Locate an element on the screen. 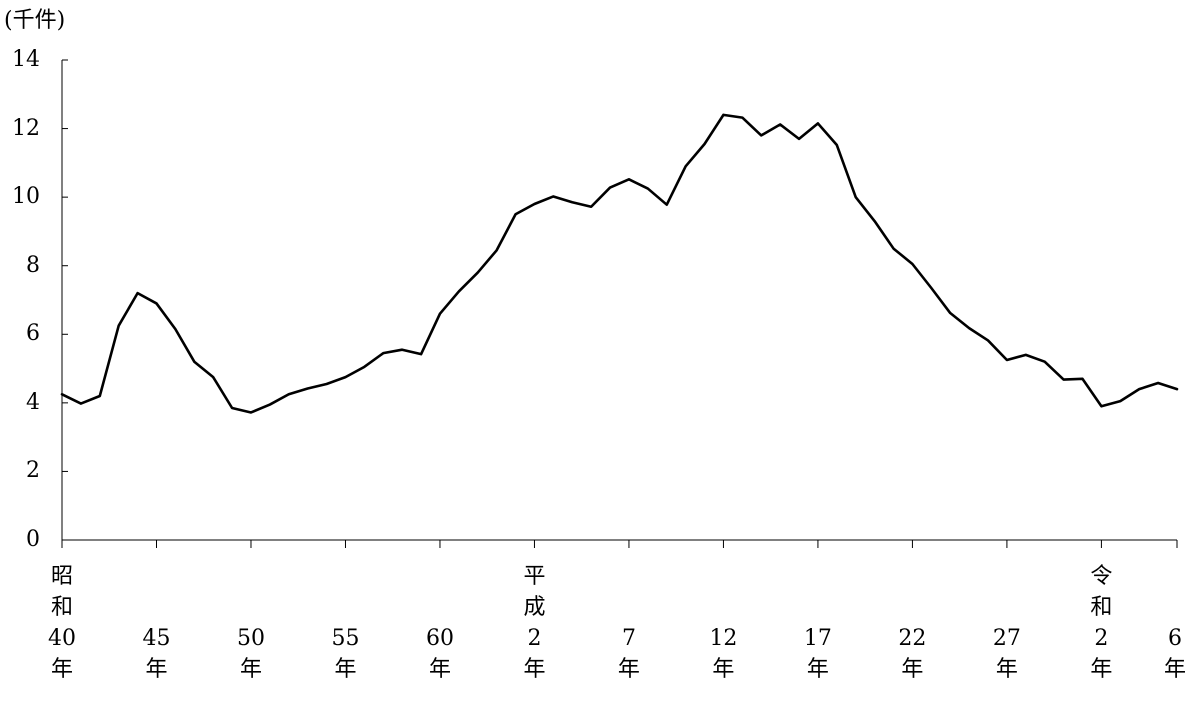 This screenshot has height=702, width=1192. x-tick-label: 平成 2 年 is located at coordinates (534, 626).